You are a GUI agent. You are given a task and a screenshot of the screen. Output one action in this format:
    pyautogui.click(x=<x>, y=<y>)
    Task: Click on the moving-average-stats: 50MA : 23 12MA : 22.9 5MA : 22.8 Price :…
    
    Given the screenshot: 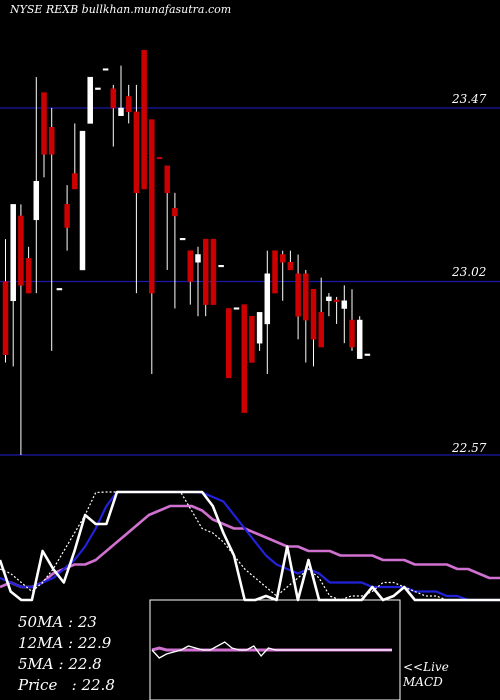 What is the action you would take?
    pyautogui.click(x=66, y=654)
    